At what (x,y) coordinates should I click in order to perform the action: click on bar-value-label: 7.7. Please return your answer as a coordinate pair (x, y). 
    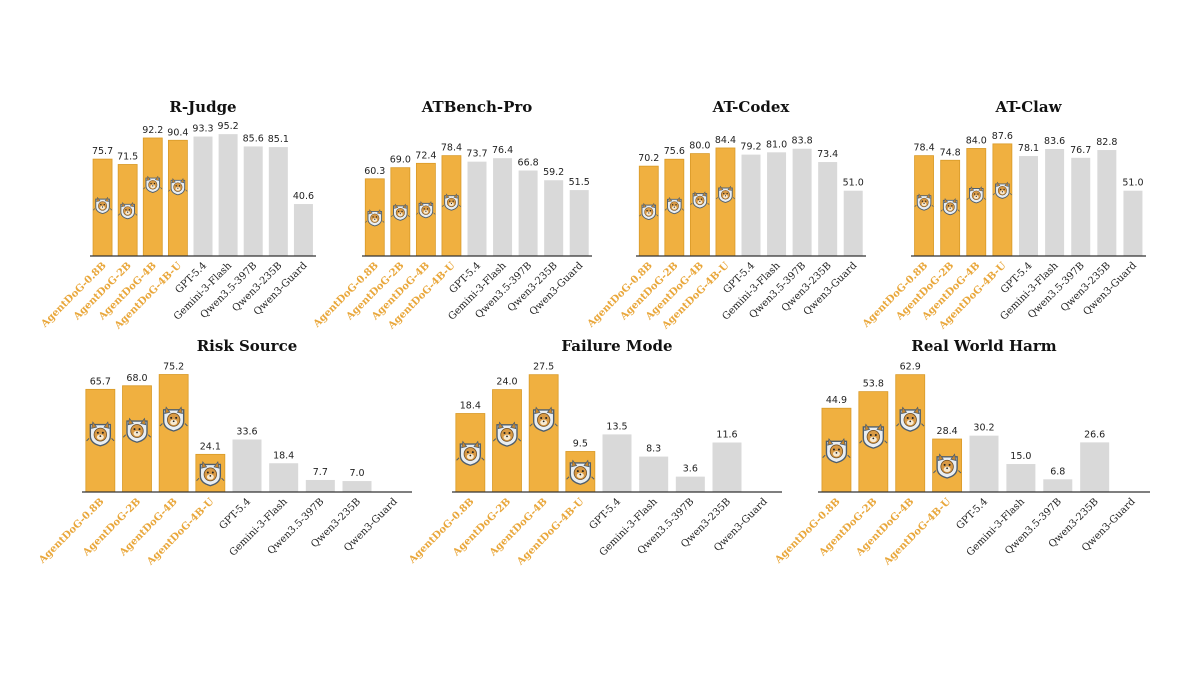
    Looking at the image, I should click on (320, 472).